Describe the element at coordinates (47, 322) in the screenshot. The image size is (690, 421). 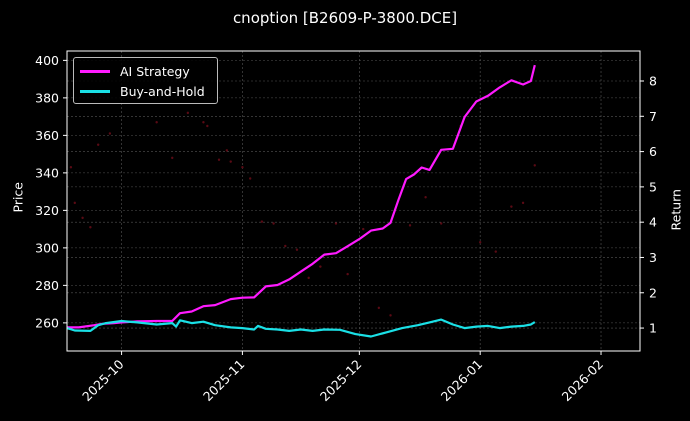
I see `tick-label-left: 260` at that location.